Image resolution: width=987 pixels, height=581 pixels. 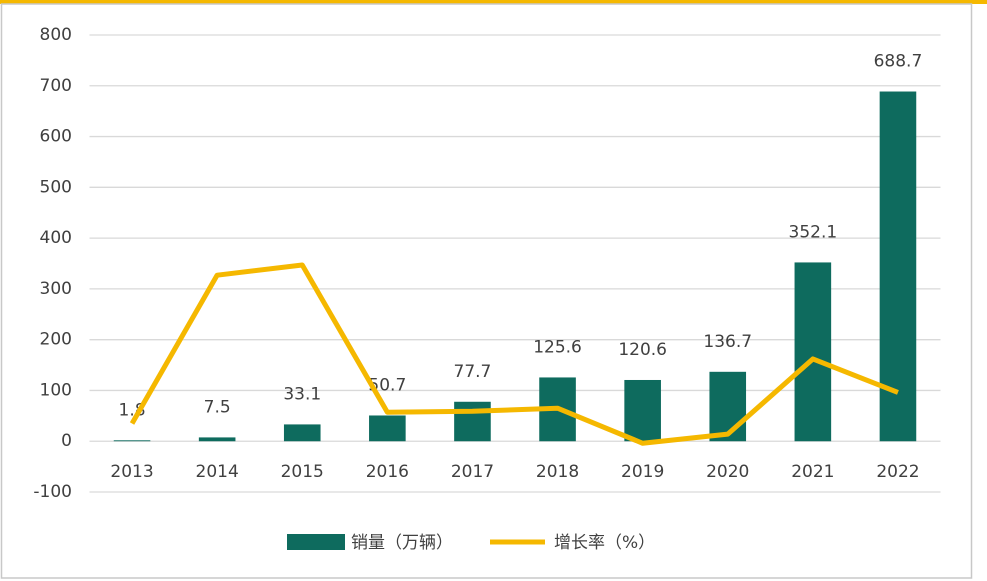 I want to click on x-tick-label: 2016, so click(x=387, y=472).